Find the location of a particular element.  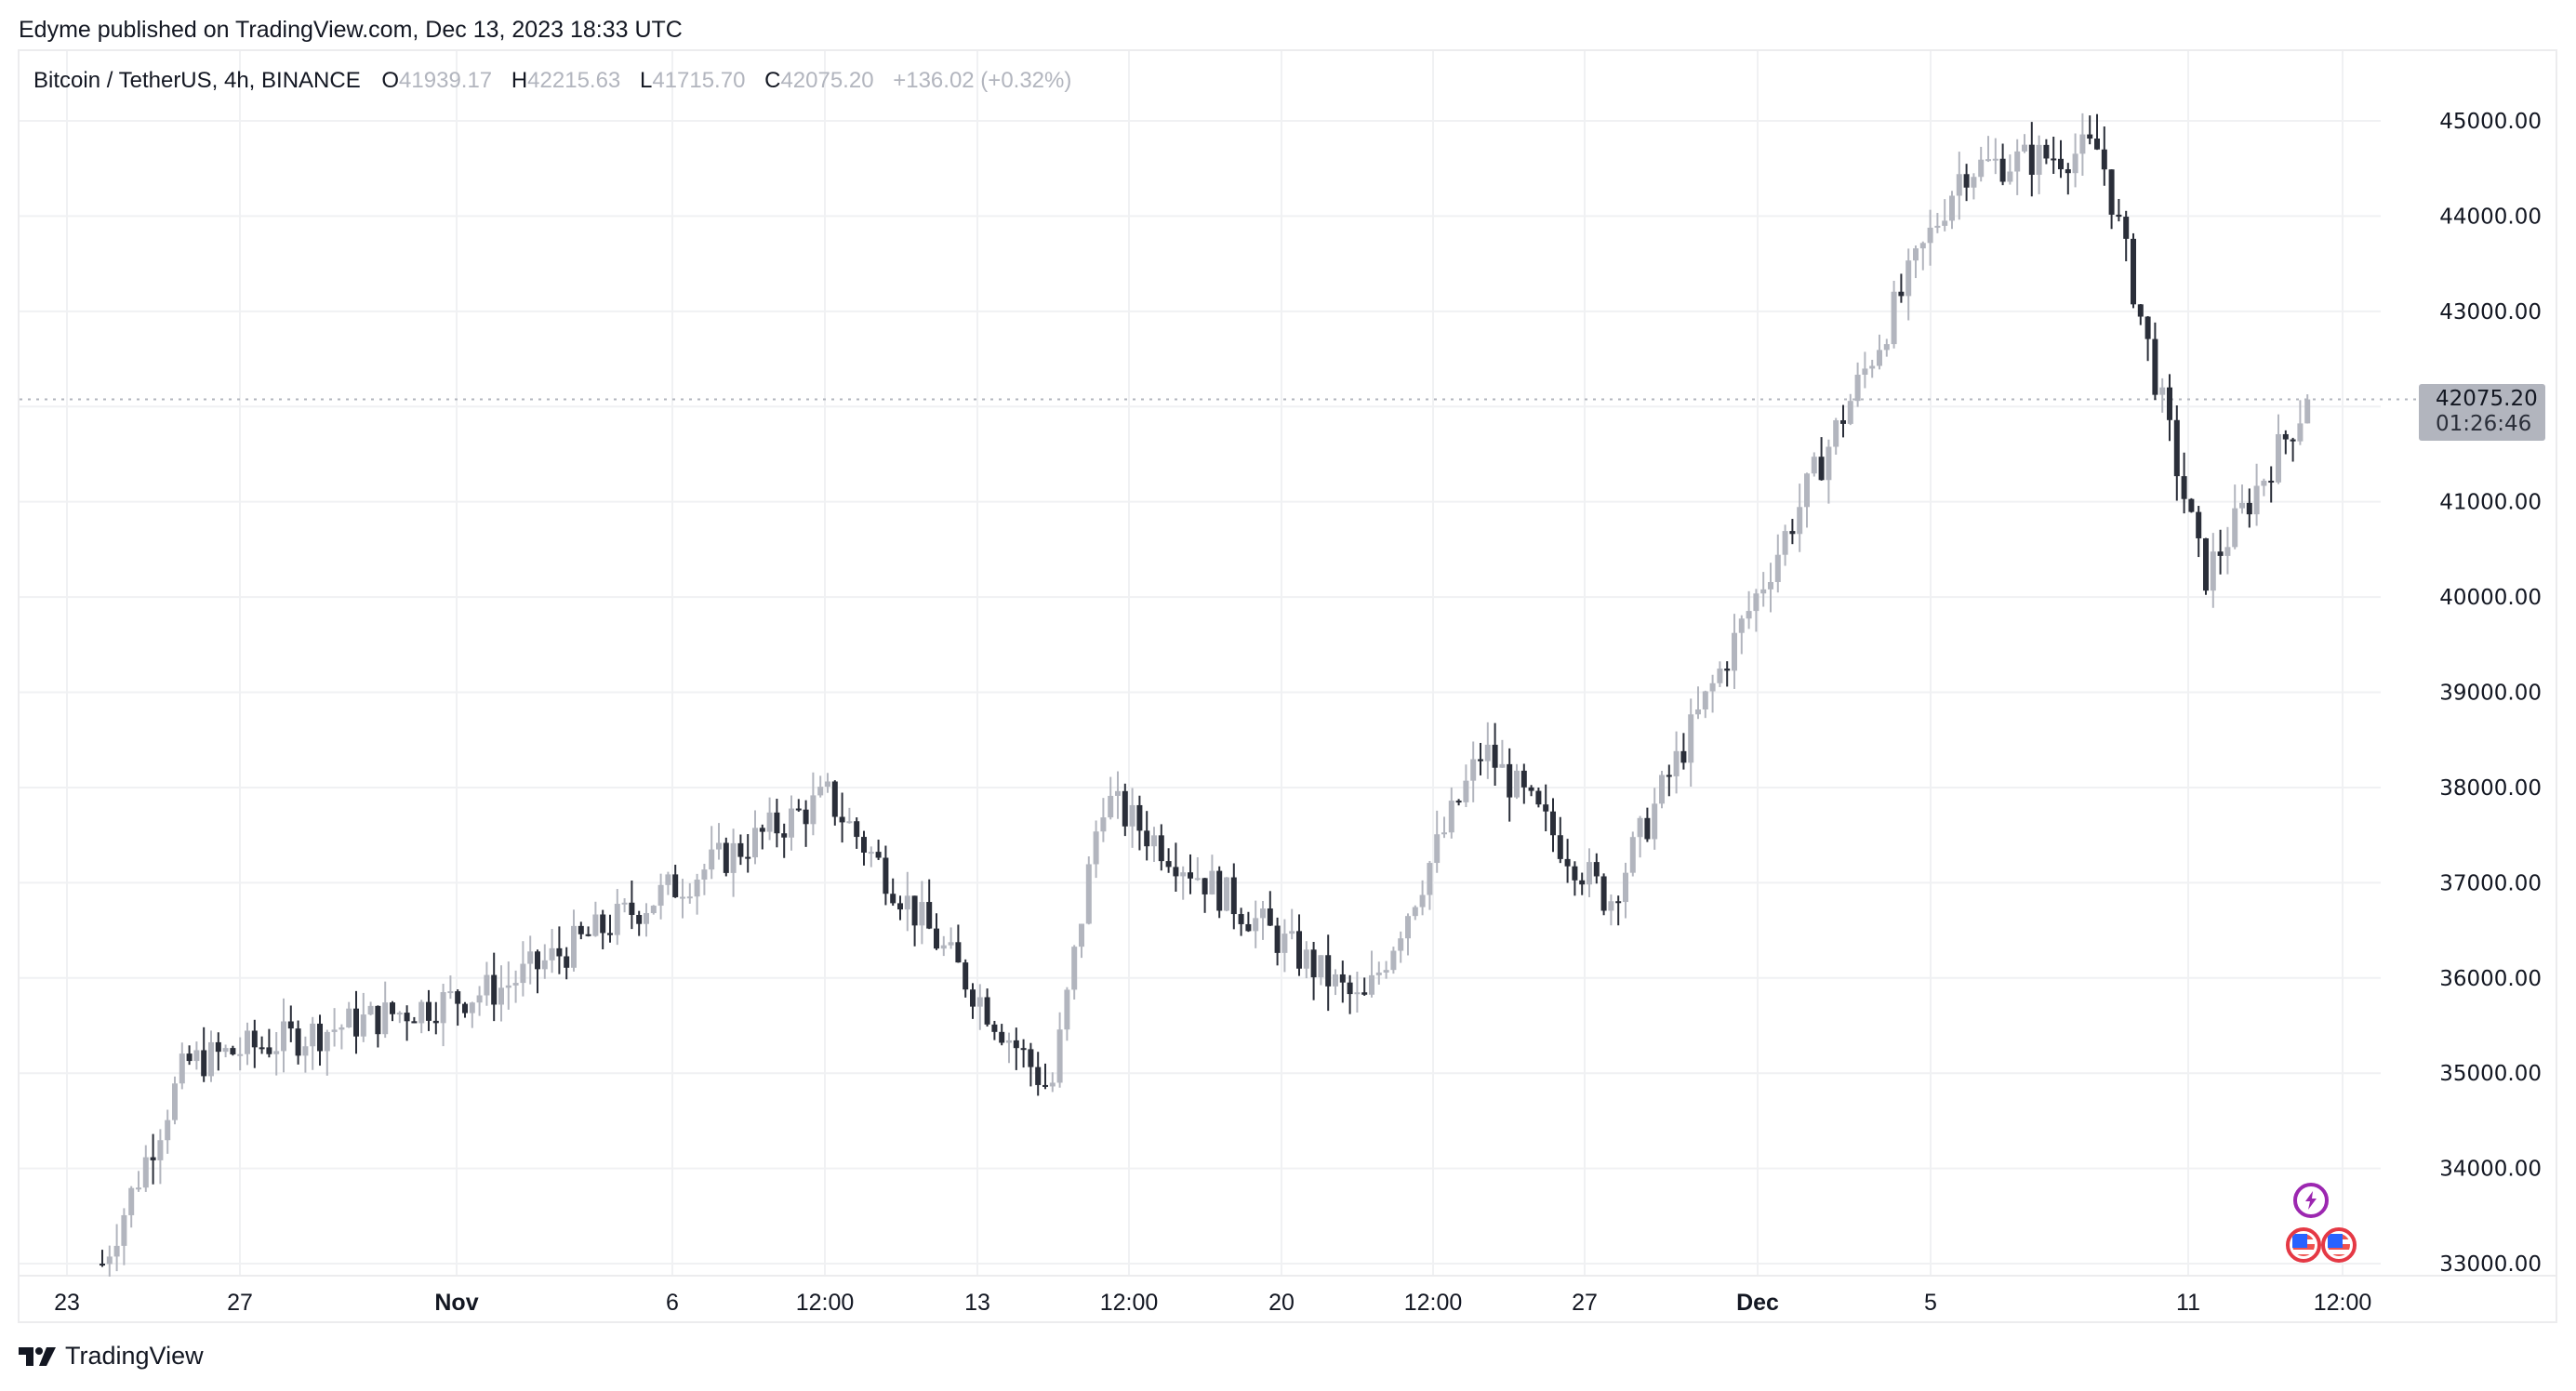

bar-countdown: 01:26:46 is located at coordinates (2484, 424).